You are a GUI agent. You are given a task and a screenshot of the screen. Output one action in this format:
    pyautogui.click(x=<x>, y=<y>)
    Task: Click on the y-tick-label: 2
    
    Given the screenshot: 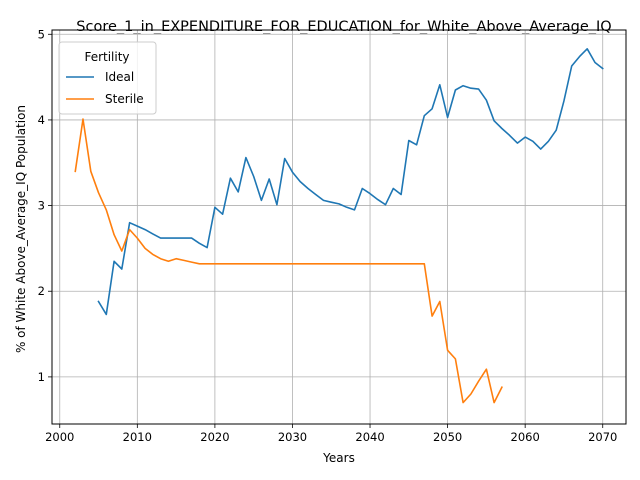 What is the action you would take?
    pyautogui.click(x=41, y=291)
    